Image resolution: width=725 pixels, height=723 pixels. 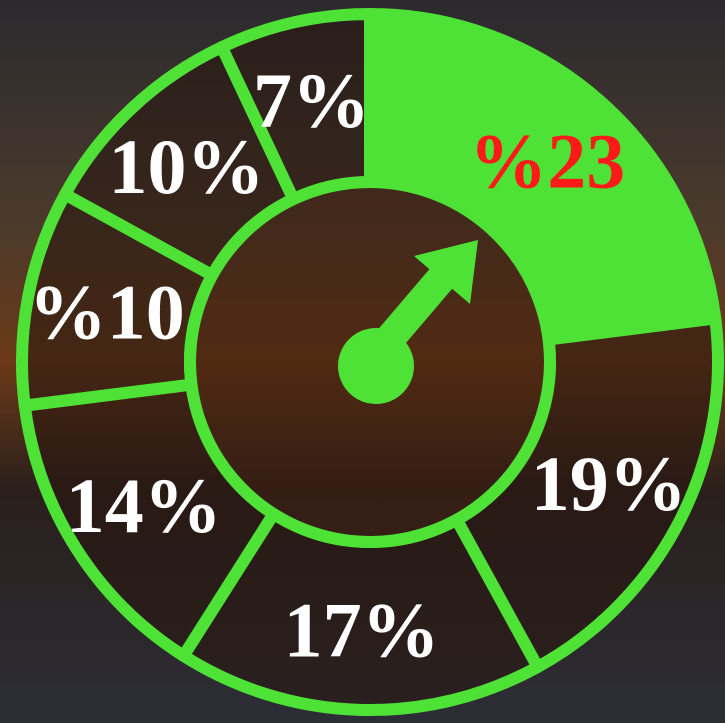 I want to click on value-label: 7%, so click(x=311, y=100).